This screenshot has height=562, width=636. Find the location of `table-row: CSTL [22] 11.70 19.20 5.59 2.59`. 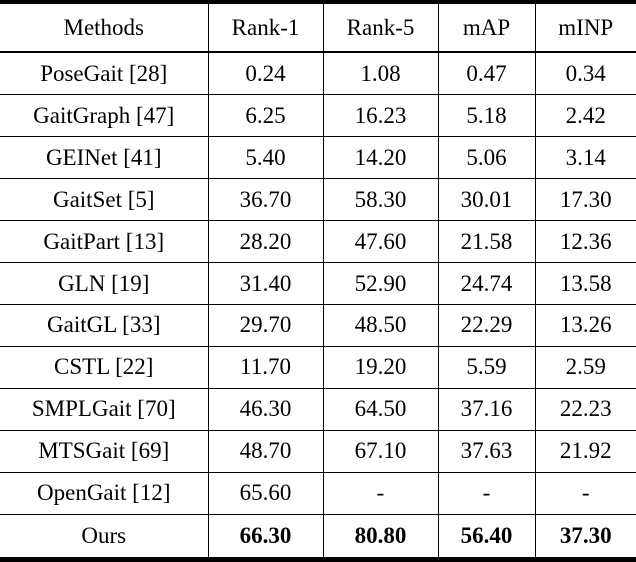

table-row: CSTL [22] 11.70 19.20 5.59 2.59 is located at coordinates (318, 367).